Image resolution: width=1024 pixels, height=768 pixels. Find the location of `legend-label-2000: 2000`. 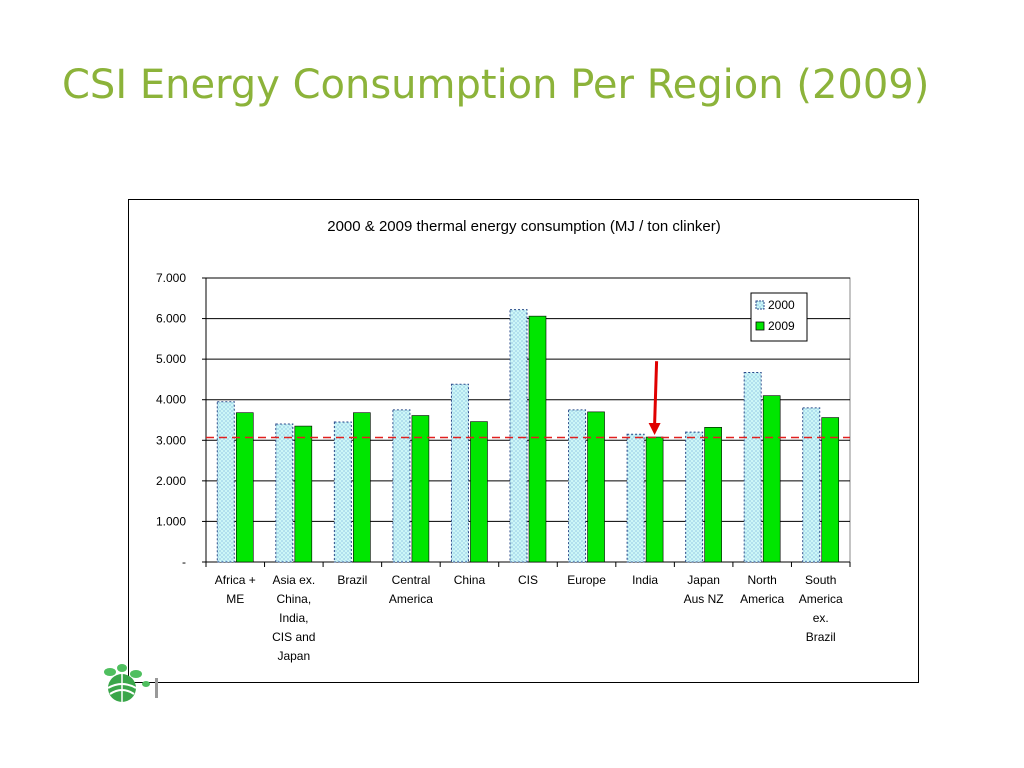

legend-label-2000: 2000 is located at coordinates (781, 305).